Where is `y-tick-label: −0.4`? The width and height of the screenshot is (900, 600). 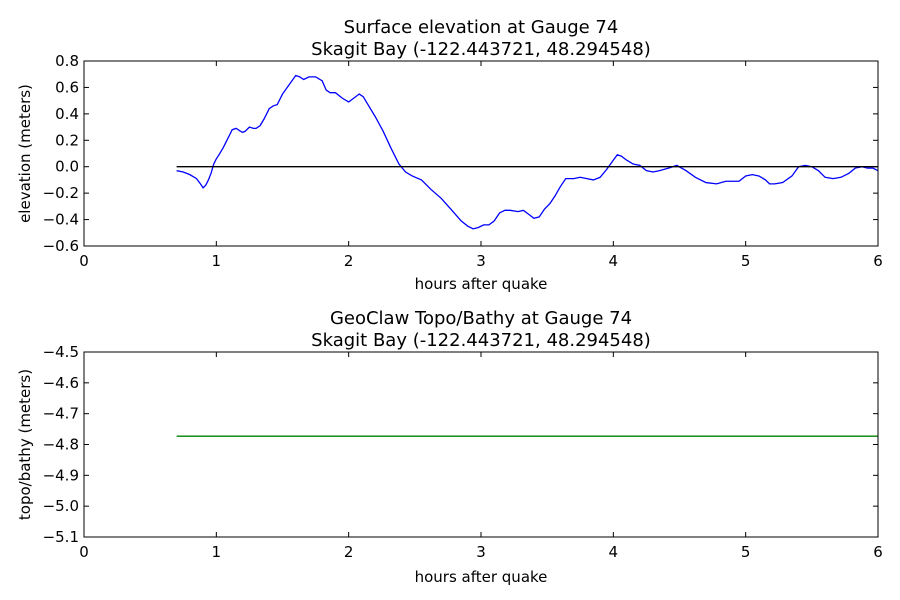
y-tick-label: −0.4 is located at coordinates (61, 220).